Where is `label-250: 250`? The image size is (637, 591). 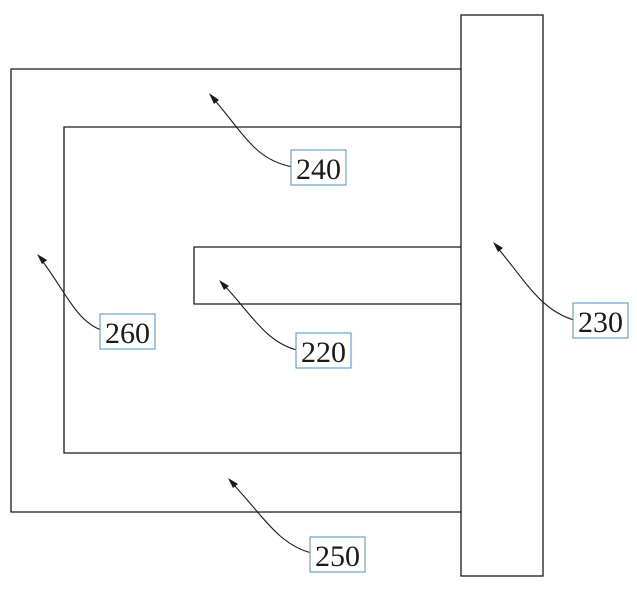
label-250: 250 is located at coordinates (337, 554).